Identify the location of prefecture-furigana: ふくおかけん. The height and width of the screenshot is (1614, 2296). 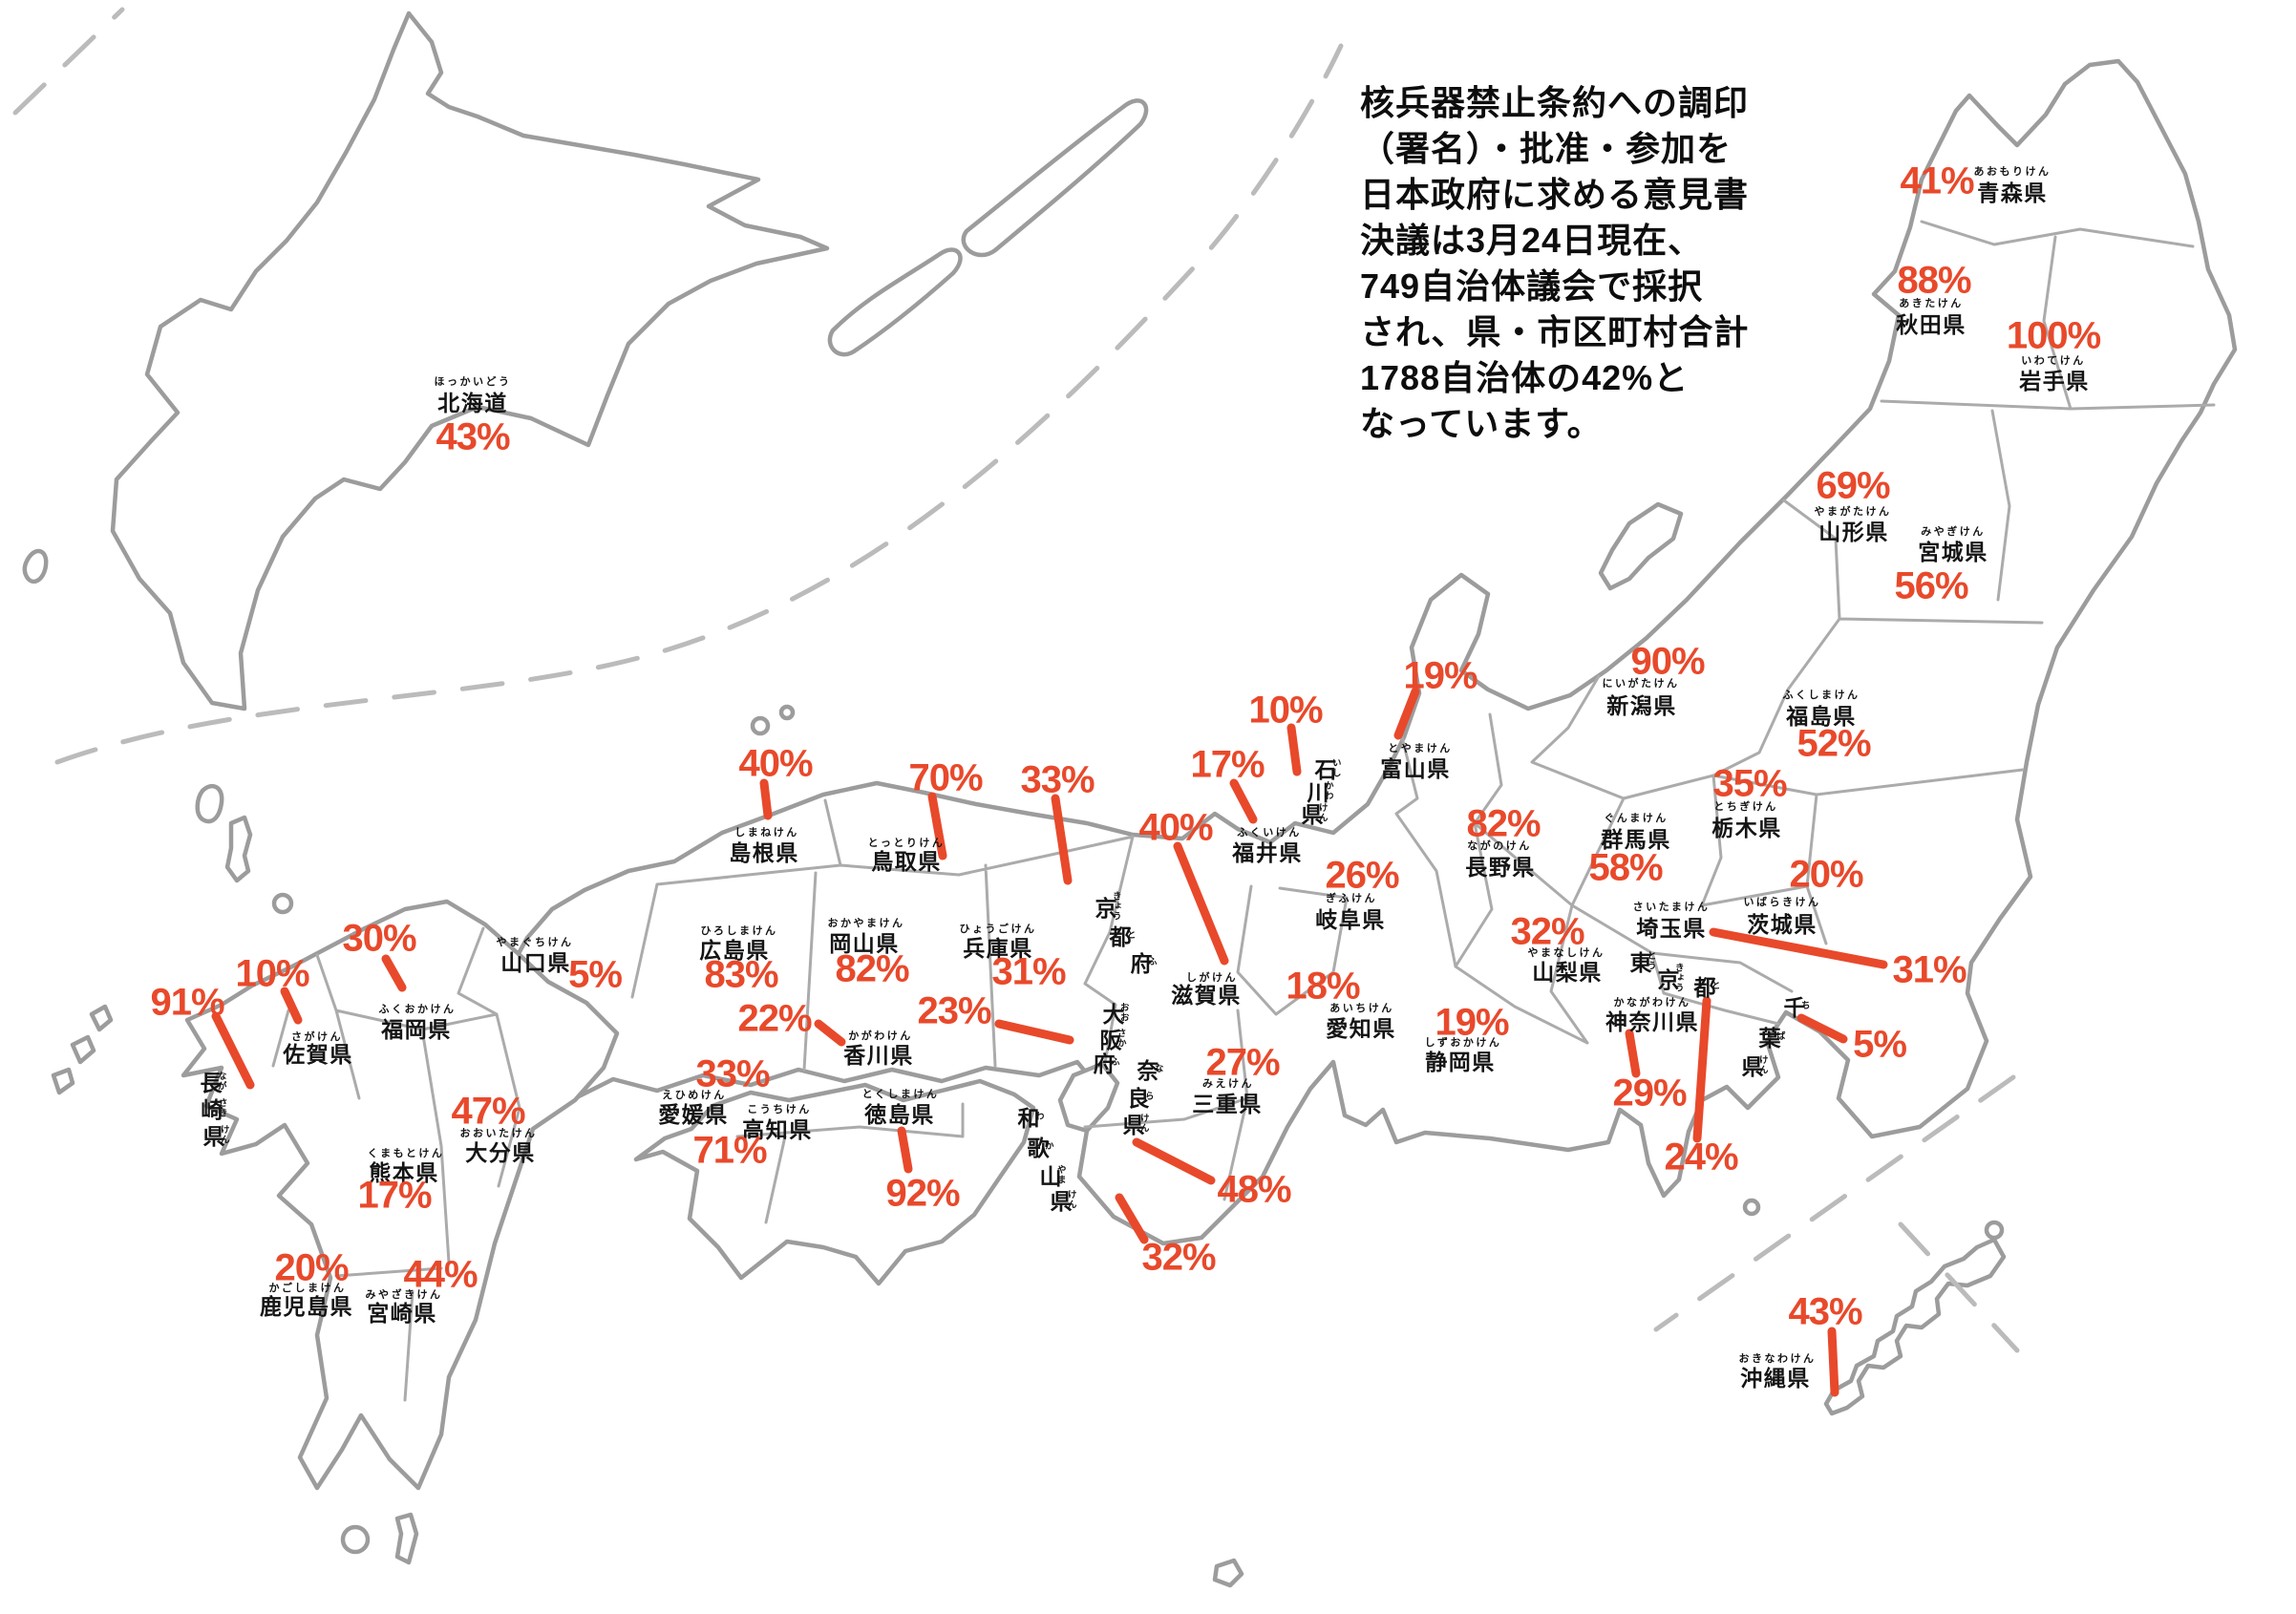
(417, 1010).